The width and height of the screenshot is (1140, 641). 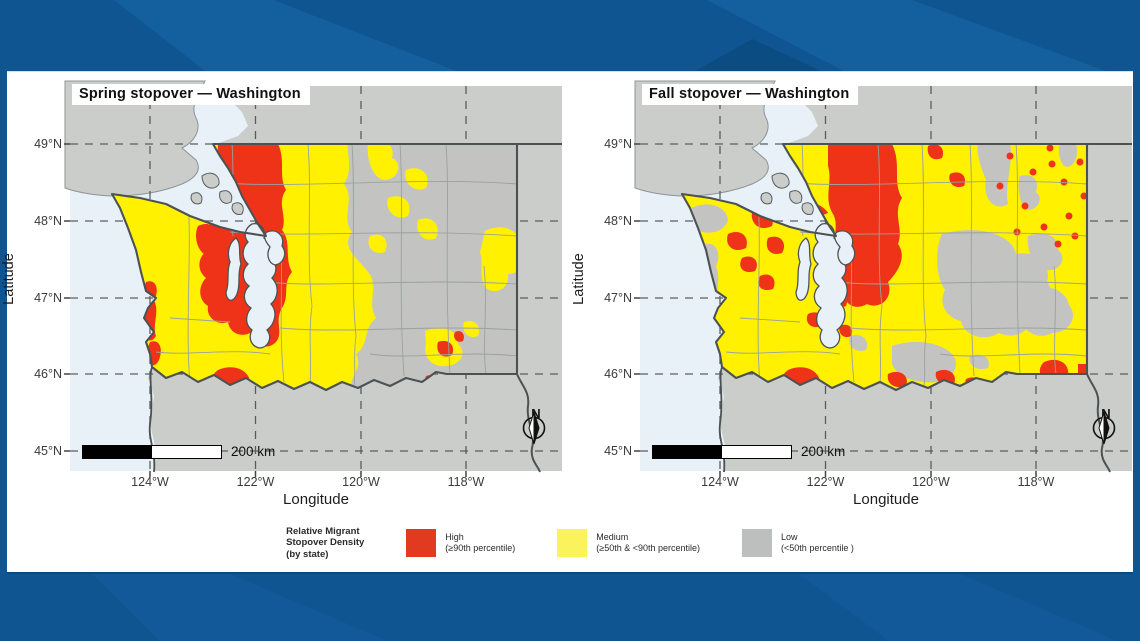 I want to click on legend-swatch-high, so click(x=421, y=543).